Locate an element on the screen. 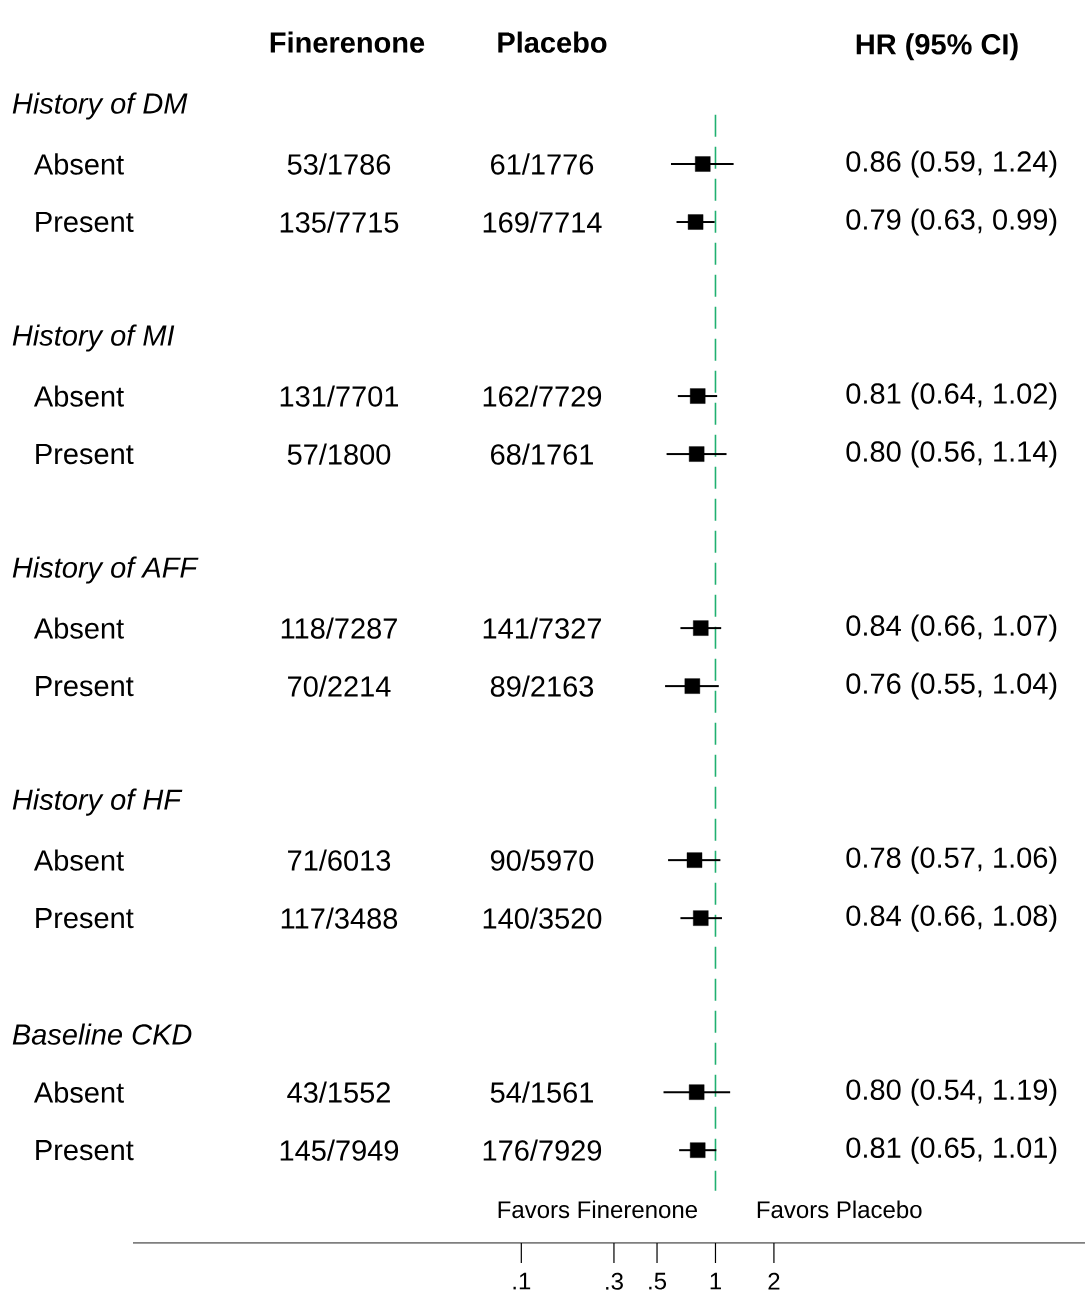 The height and width of the screenshot is (1304, 1086). annotation: 43/1552 is located at coordinates (338, 1092).